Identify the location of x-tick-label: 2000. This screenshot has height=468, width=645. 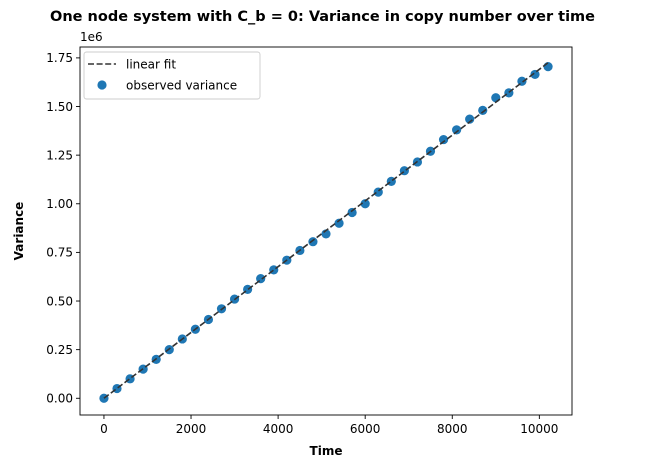
(191, 429).